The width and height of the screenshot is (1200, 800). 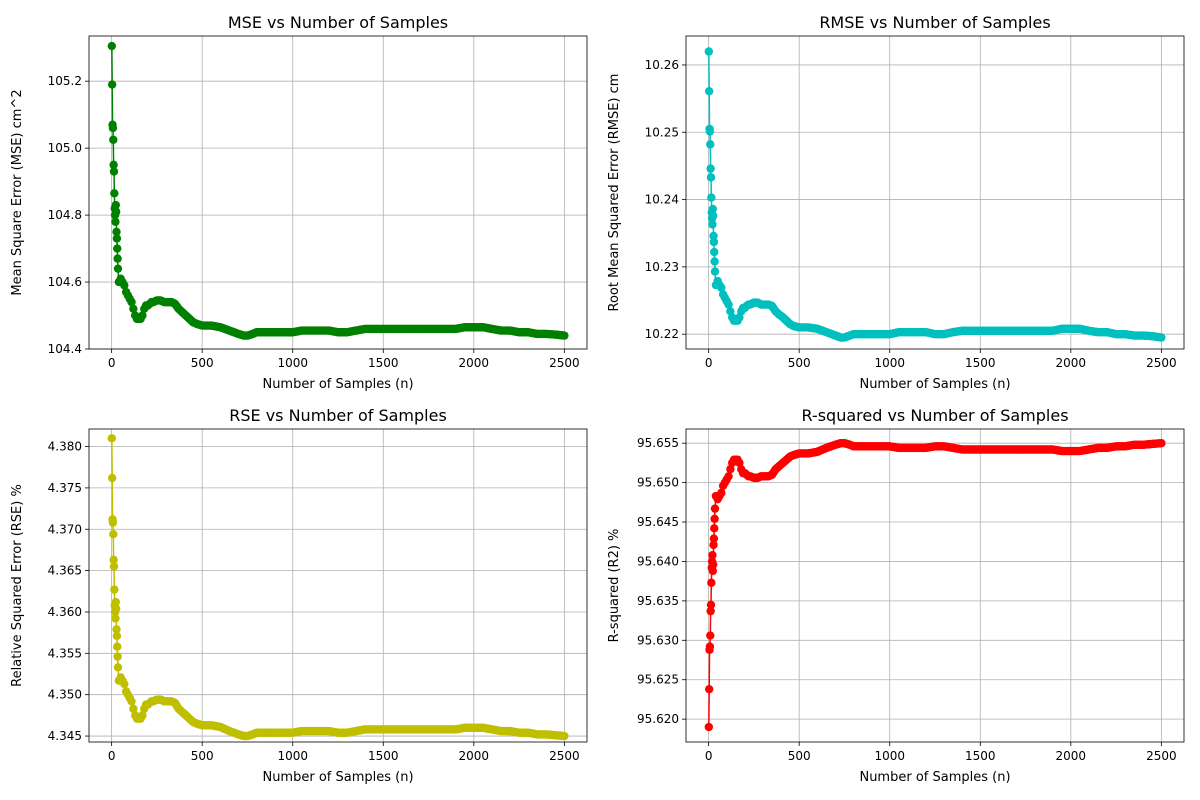 I want to click on y-tick-label: 95.655, so click(x=658, y=443).